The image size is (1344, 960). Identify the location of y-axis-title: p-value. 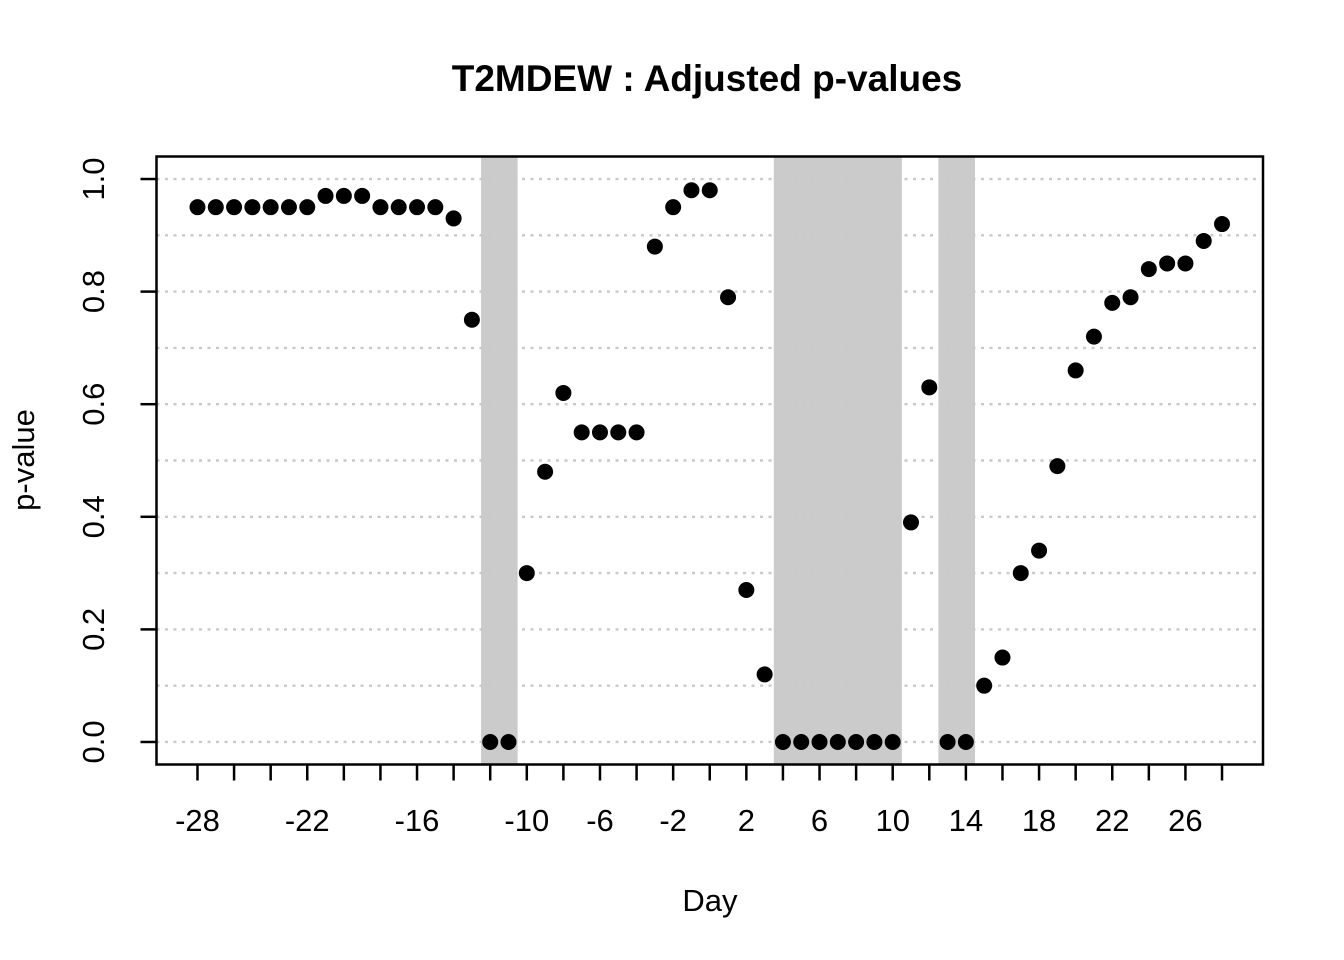
(23, 460).